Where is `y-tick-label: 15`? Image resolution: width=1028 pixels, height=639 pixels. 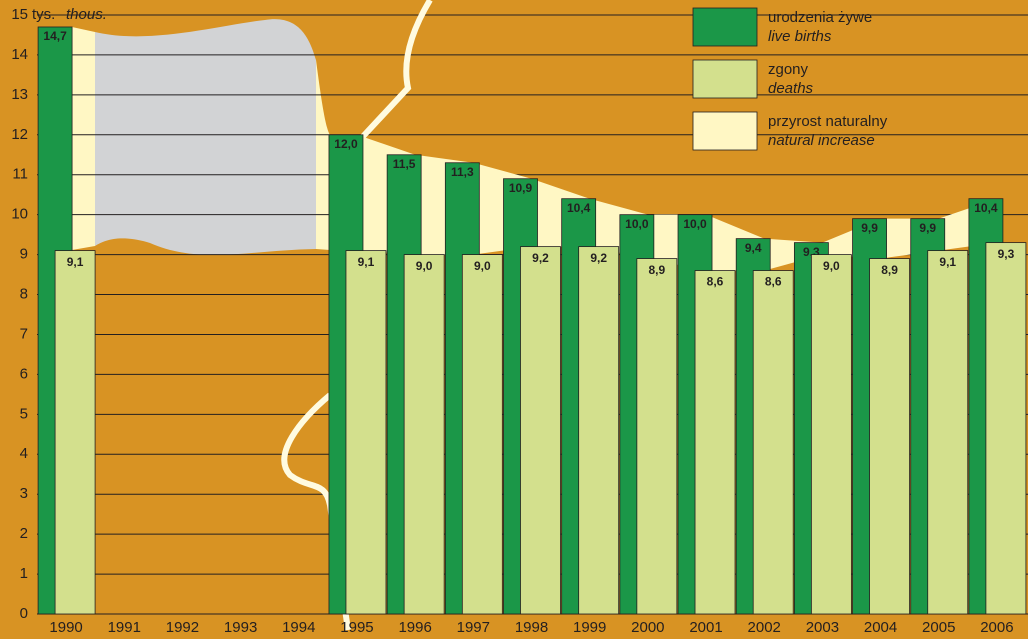
y-tick-label: 15 is located at coordinates (19, 14).